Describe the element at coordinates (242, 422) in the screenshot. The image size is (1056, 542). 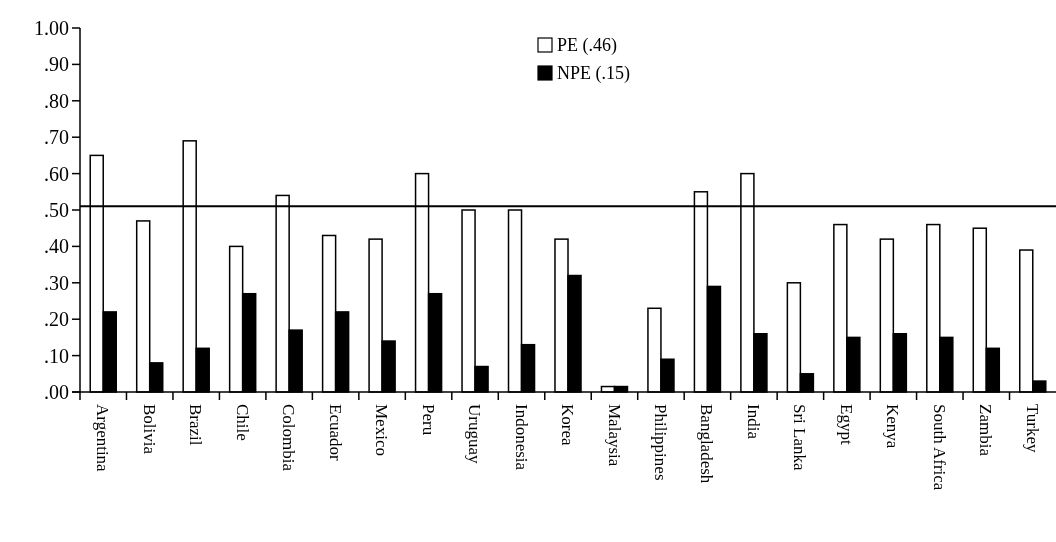
I see `x-tick-label: Chile` at that location.